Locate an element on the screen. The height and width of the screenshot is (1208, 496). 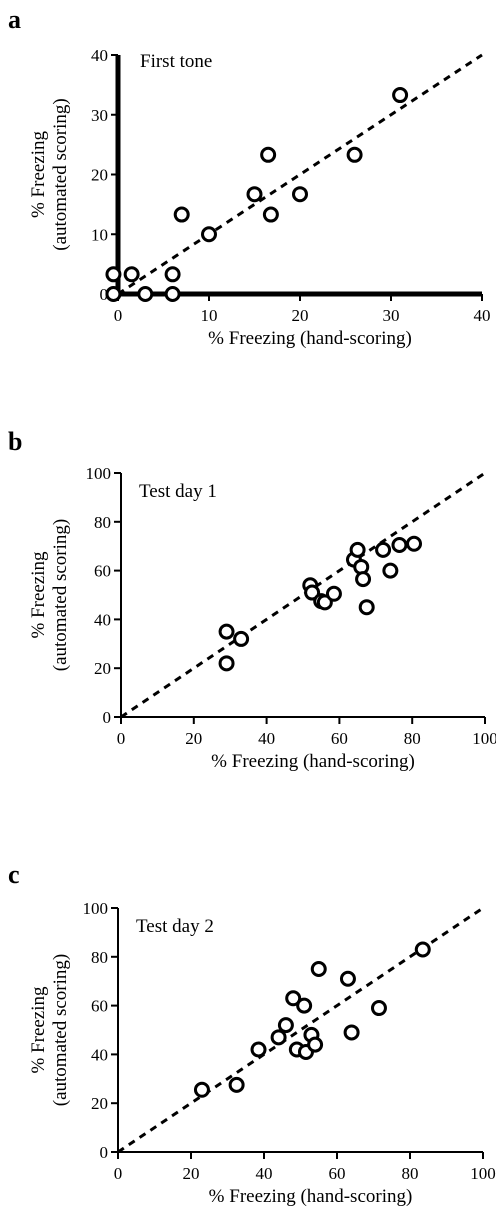
panel-a-y-tick-label: 40 is located at coordinates (99, 55).